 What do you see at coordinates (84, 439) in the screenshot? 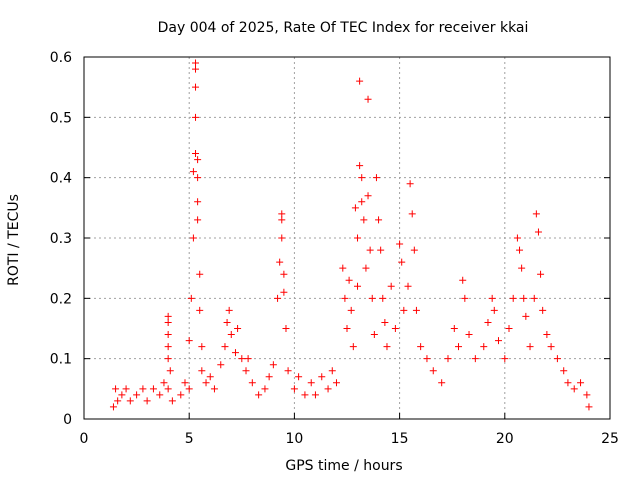
I see `x-tick-label: 0` at bounding box center [84, 439].